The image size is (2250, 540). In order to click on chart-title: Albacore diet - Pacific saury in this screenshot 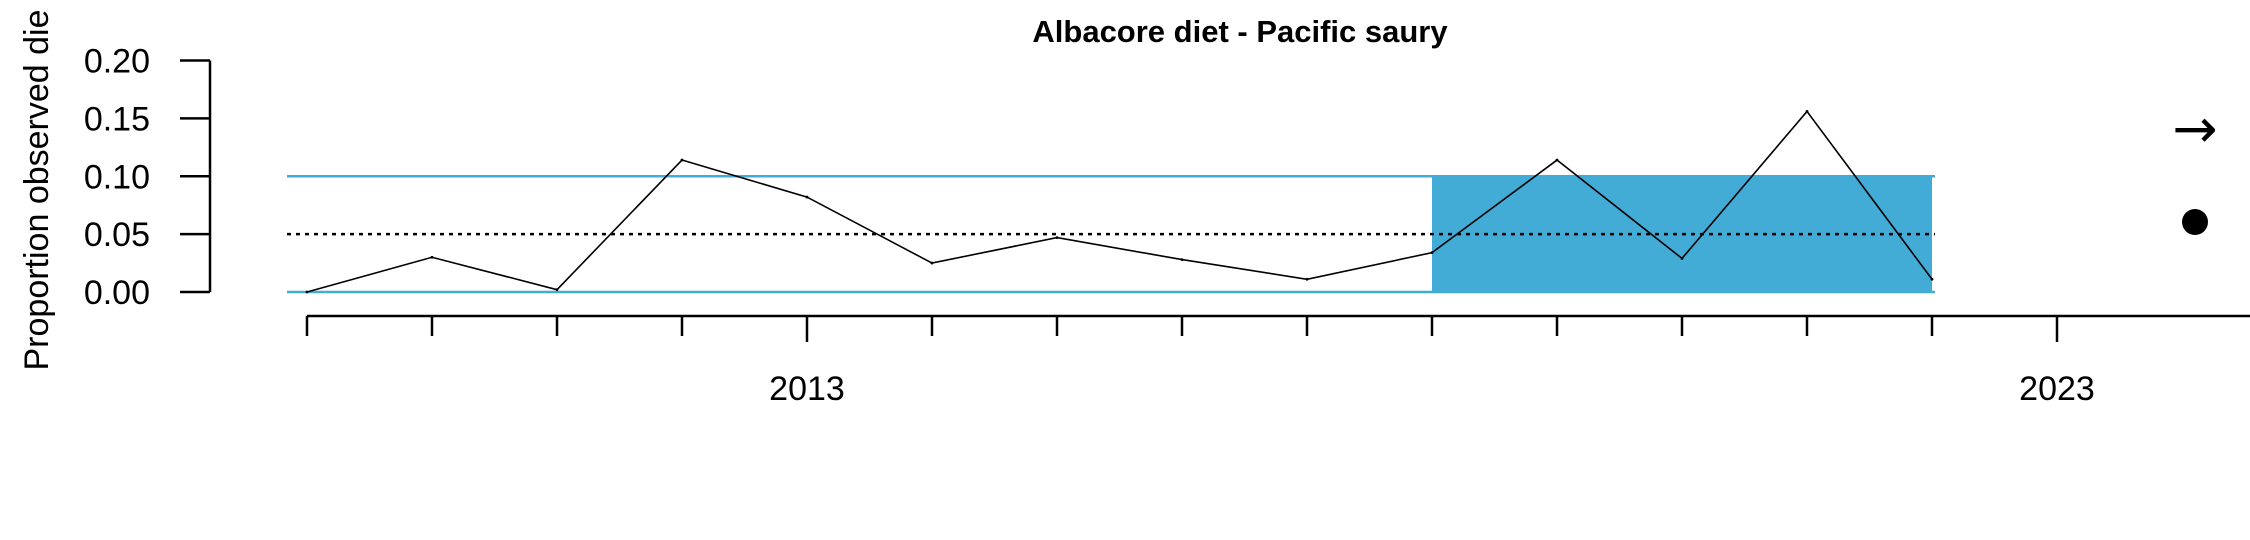, I will do `click(1240, 31)`.